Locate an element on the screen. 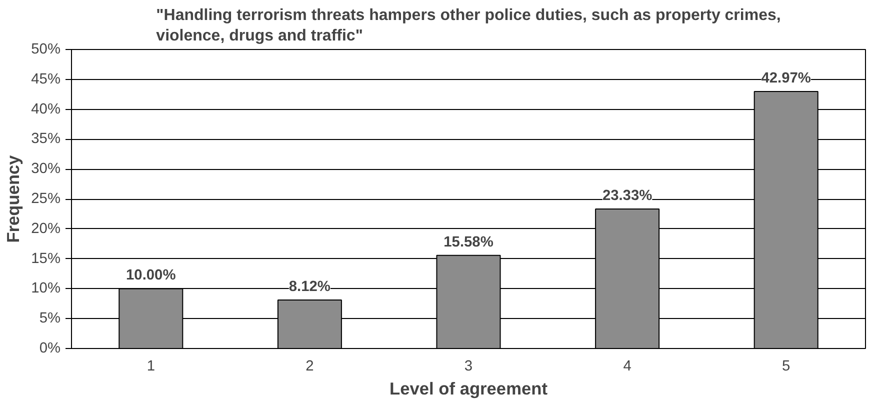 The image size is (885, 401). data-label: 42.97% is located at coordinates (786, 78).